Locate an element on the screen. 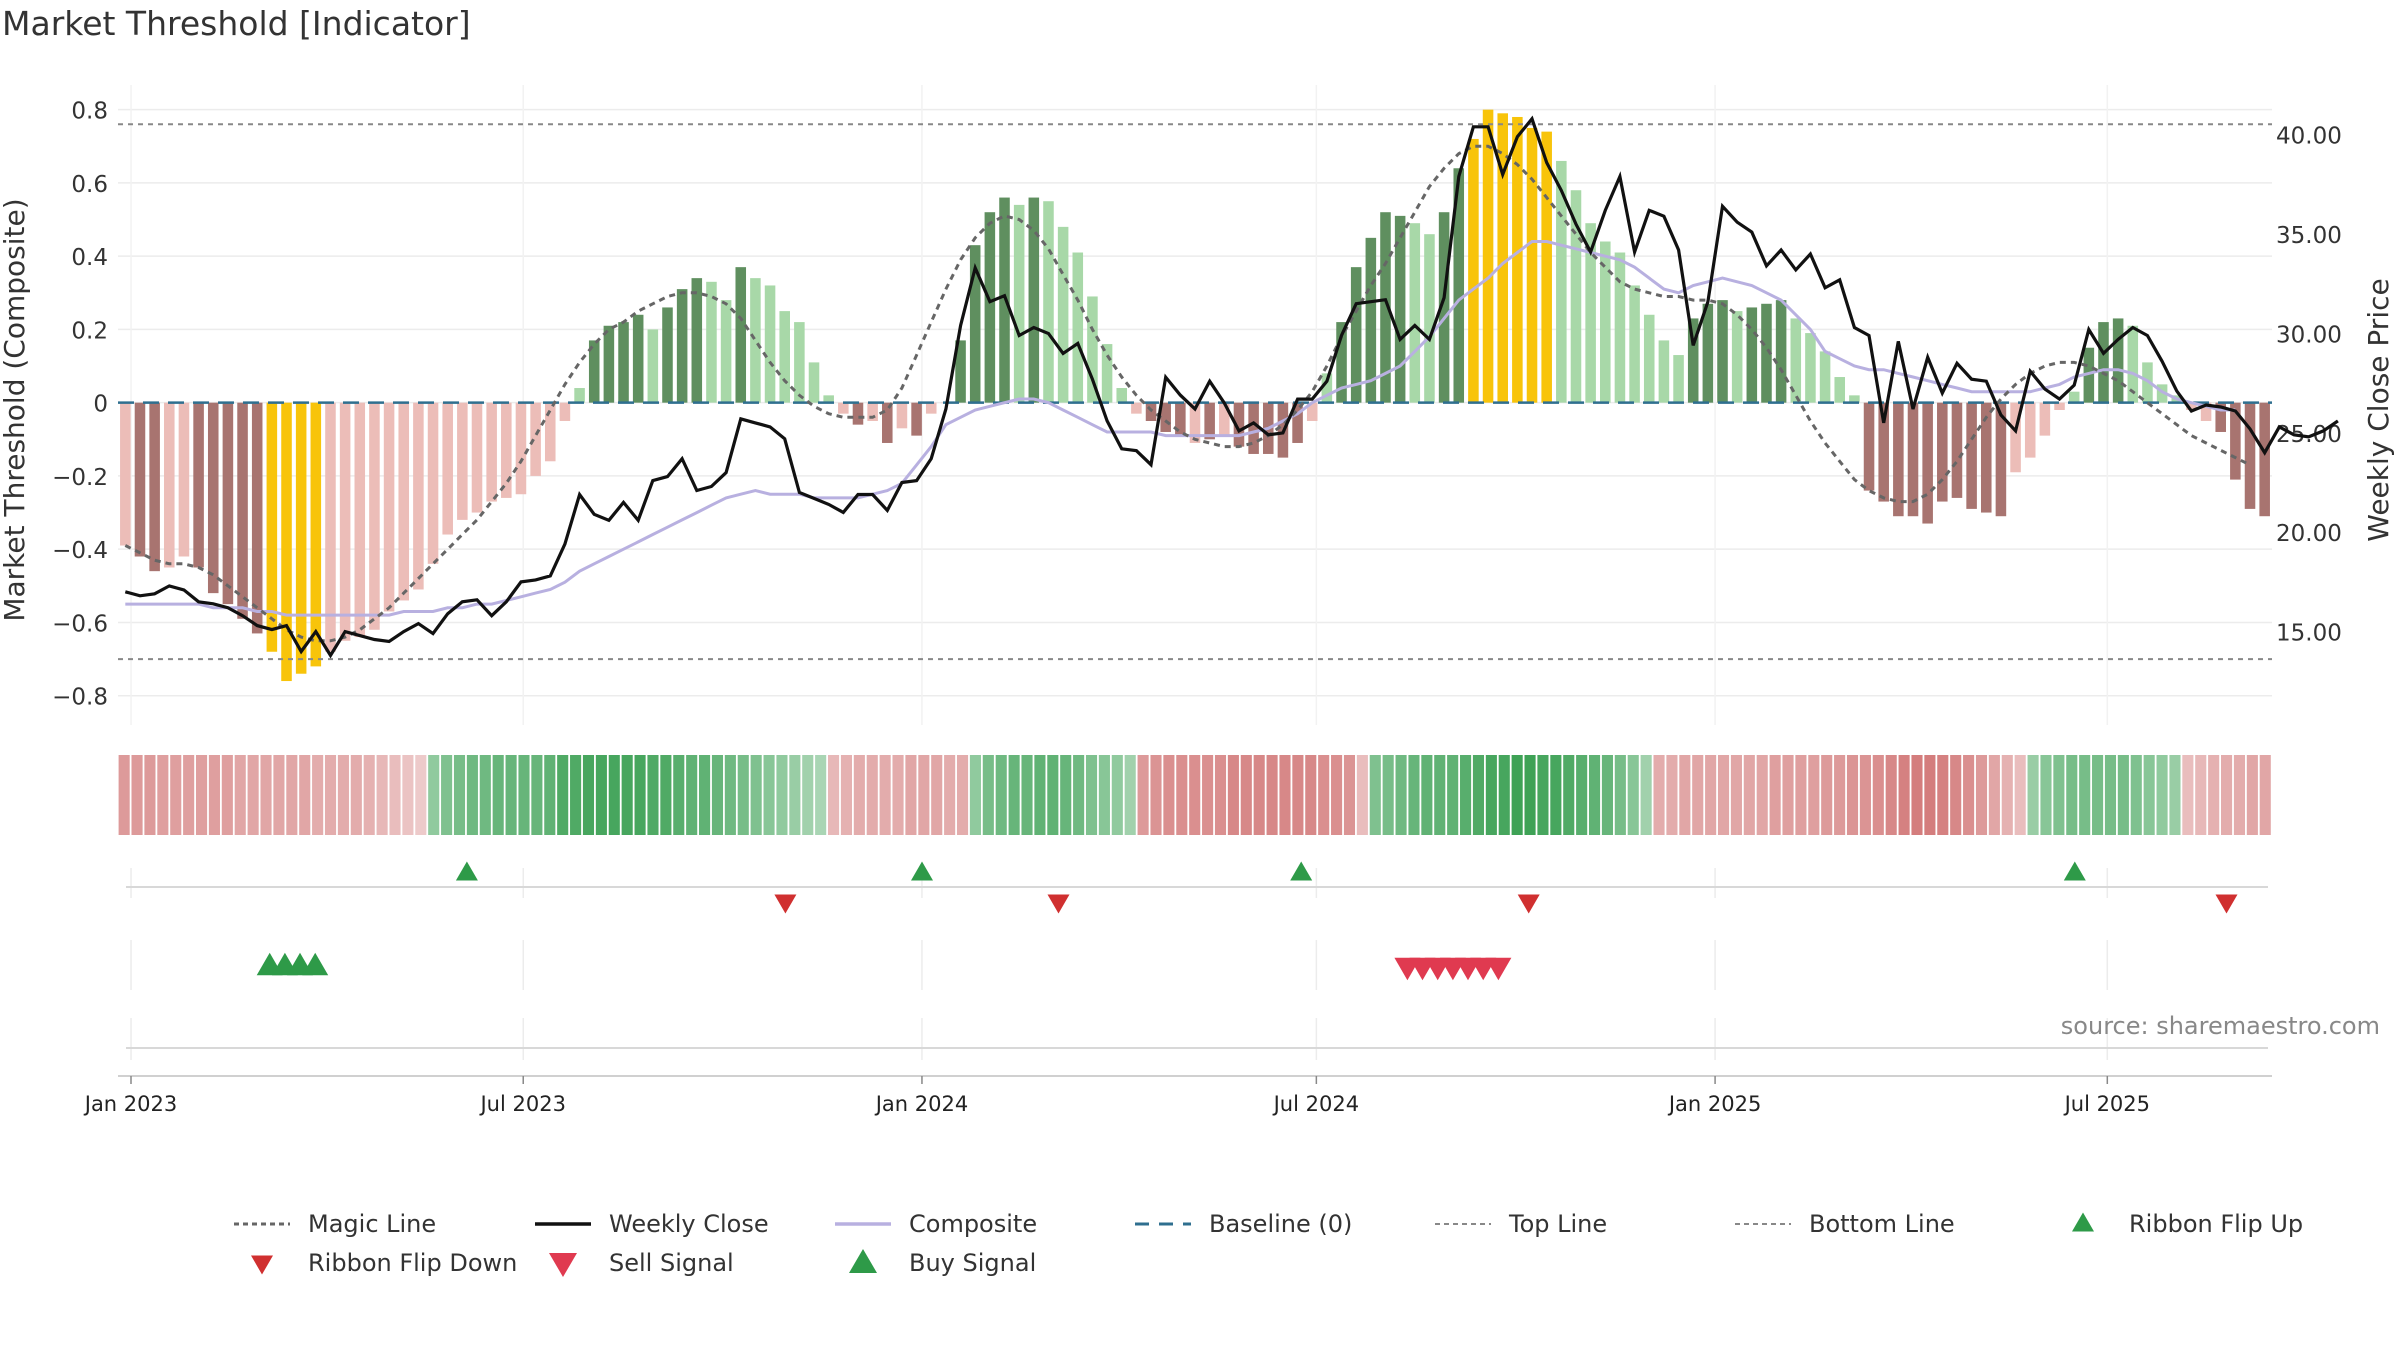 This screenshot has width=2400, height=1350. legend-label: Top Line is located at coordinates (1557, 1224).